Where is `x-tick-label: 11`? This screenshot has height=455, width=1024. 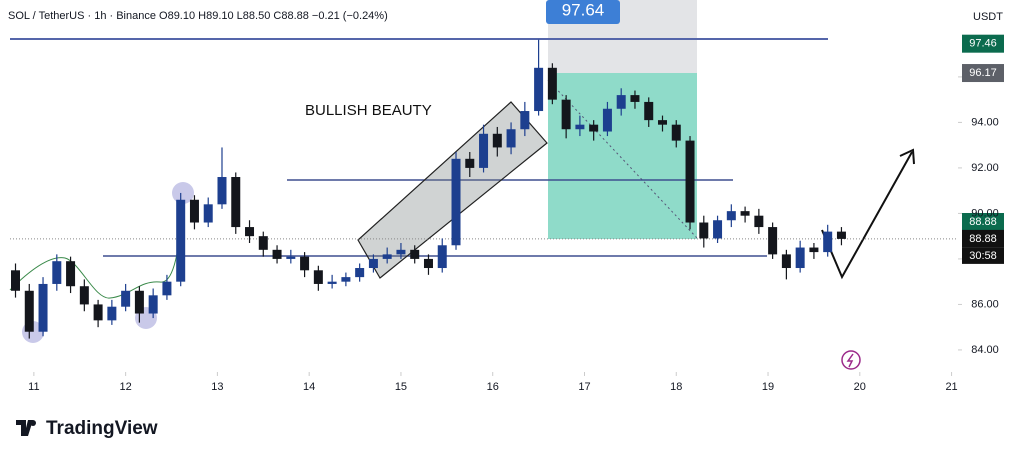
x-tick-label: 11 is located at coordinates (33, 387).